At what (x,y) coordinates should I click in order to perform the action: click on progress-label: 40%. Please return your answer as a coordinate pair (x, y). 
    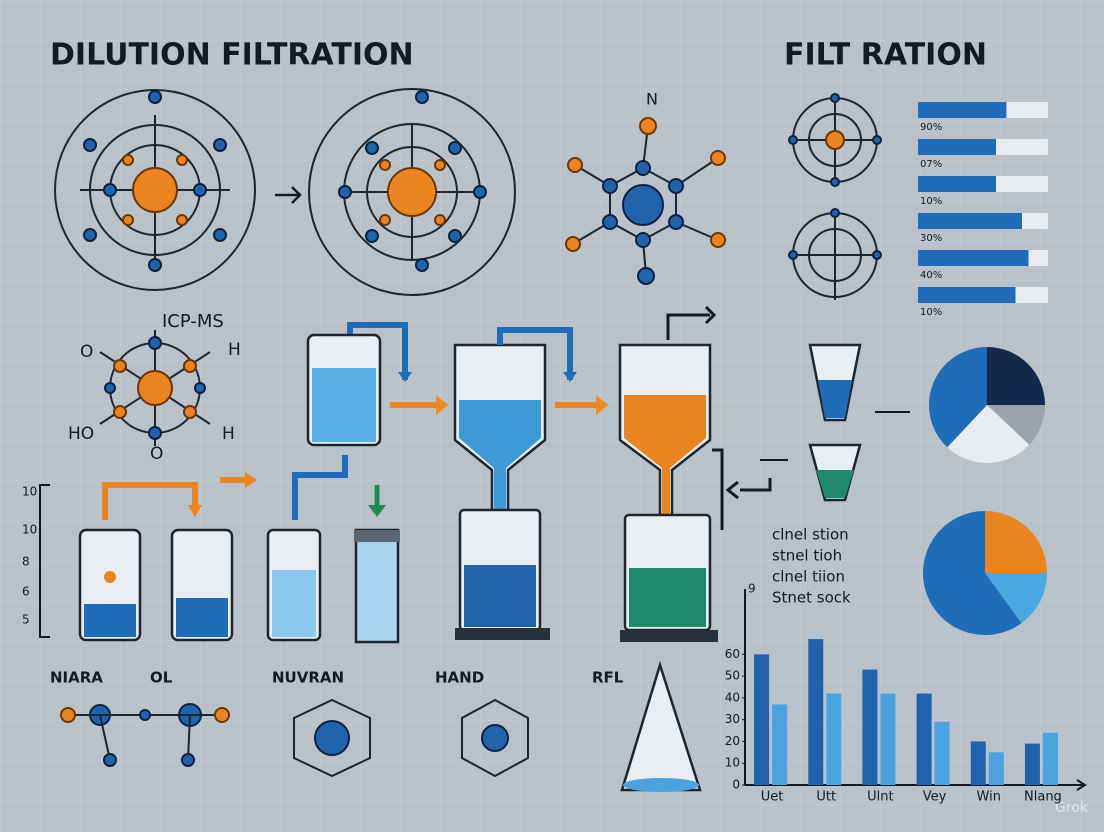
    Looking at the image, I should click on (931, 275).